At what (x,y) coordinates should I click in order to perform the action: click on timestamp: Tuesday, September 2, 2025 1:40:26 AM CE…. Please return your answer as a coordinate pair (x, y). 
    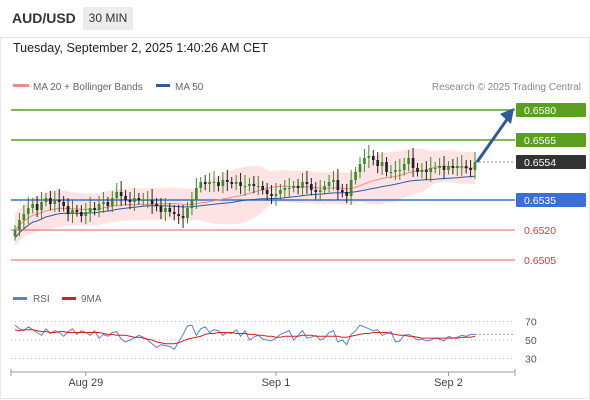
    Looking at the image, I should click on (141, 48).